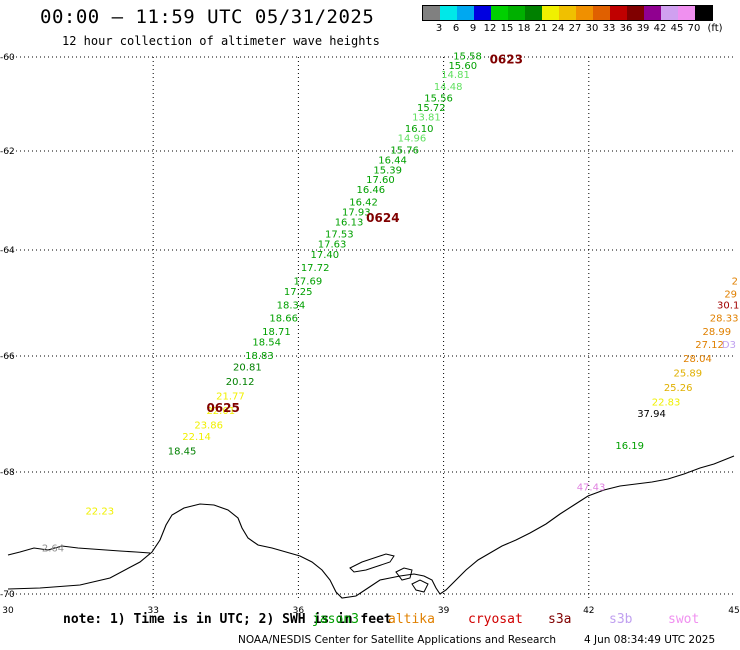 The height and width of the screenshot is (650, 740). I want to click on swh-value: 14.81, so click(455, 75).